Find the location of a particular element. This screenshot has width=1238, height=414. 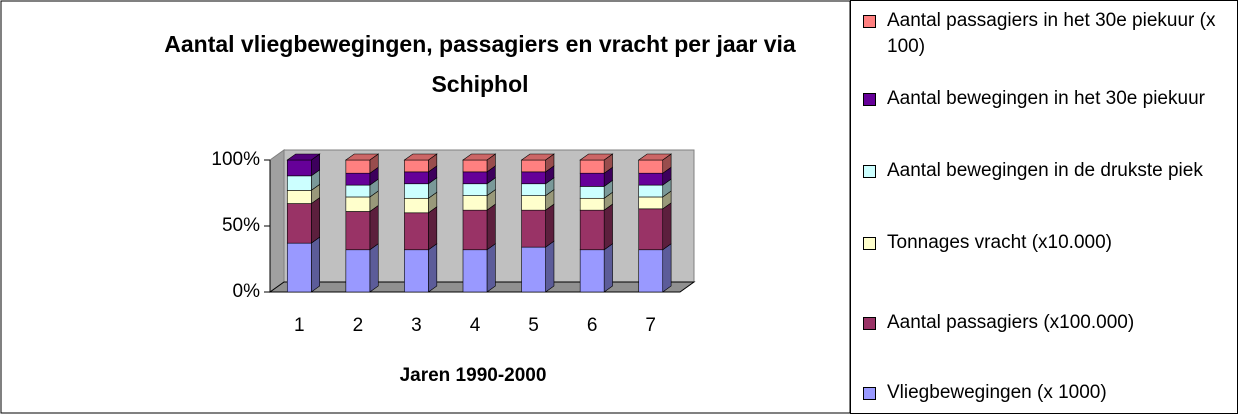

legend-label: Aantal bewegingen in de drukste piek is located at coordinates (1045, 170).